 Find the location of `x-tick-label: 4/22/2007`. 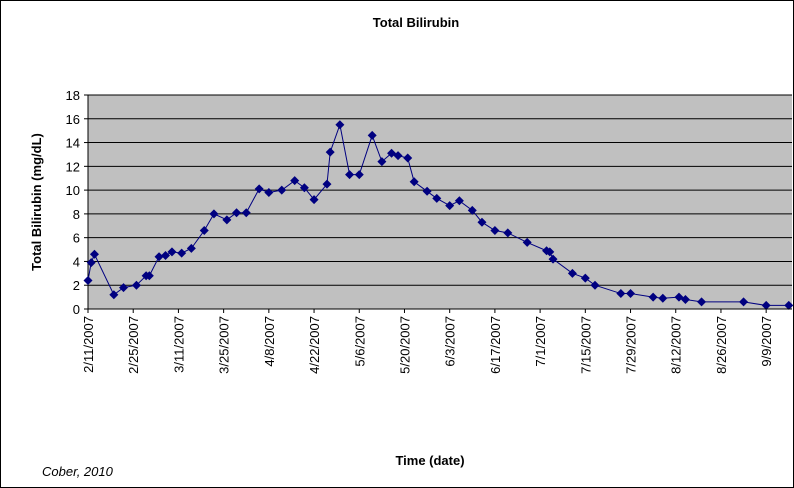

x-tick-label: 4/22/2007 is located at coordinates (314, 345).